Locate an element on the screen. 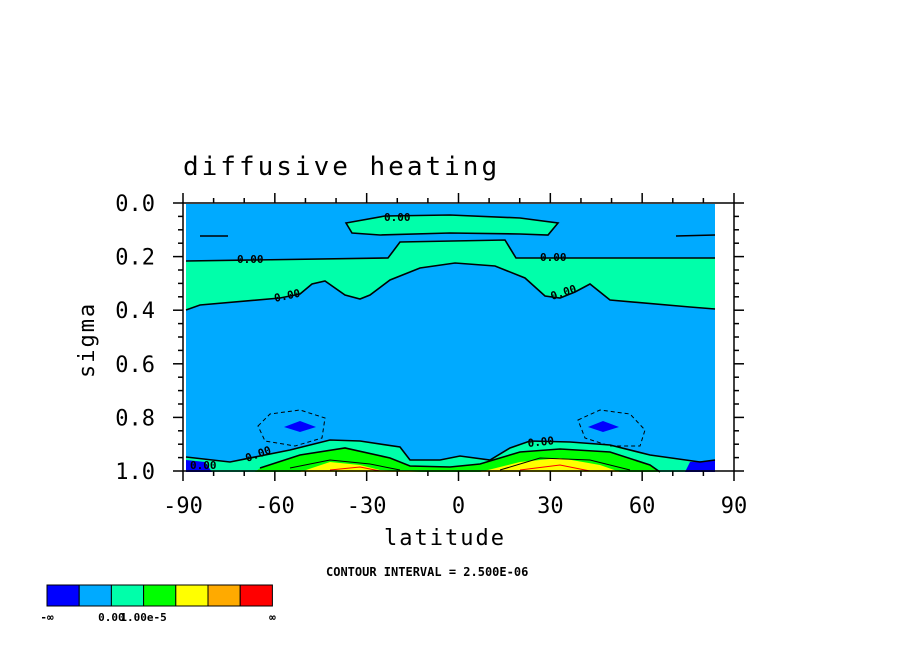 The image size is (904, 654). y-axis-label: sigma is located at coordinates (87, 340).